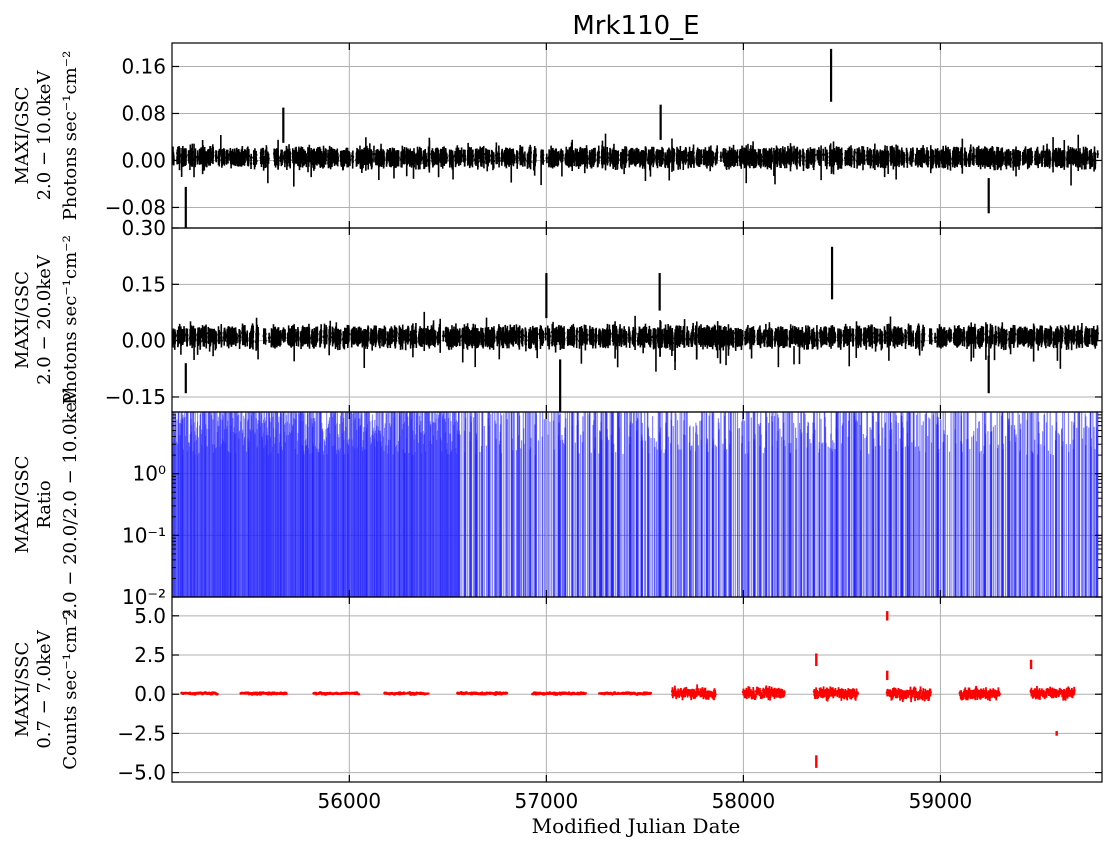 The width and height of the screenshot is (1112, 849). What do you see at coordinates (70, 136) in the screenshot?
I see `y-axis-label: Photons sec⁻¹cm⁻²` at bounding box center [70, 136].